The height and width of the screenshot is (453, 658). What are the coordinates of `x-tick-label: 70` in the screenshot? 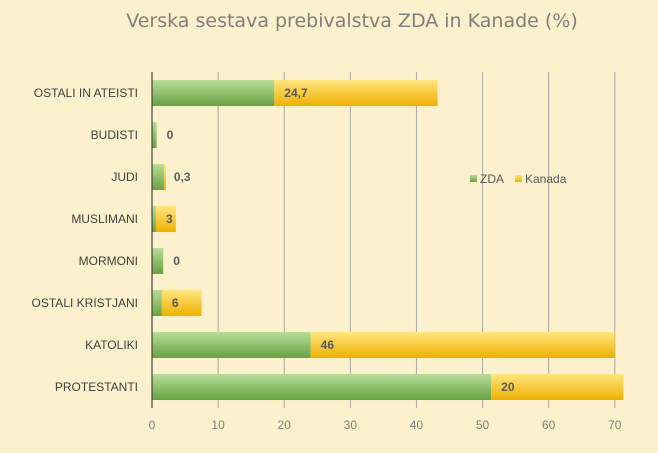 It's located at (615, 425).